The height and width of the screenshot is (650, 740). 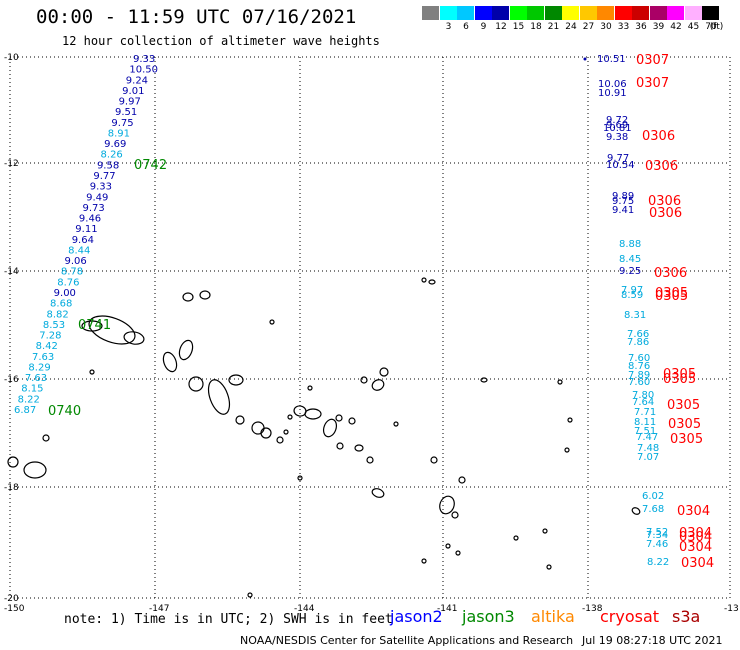 I want to click on legend-tick-label: 45, so click(x=693, y=27).